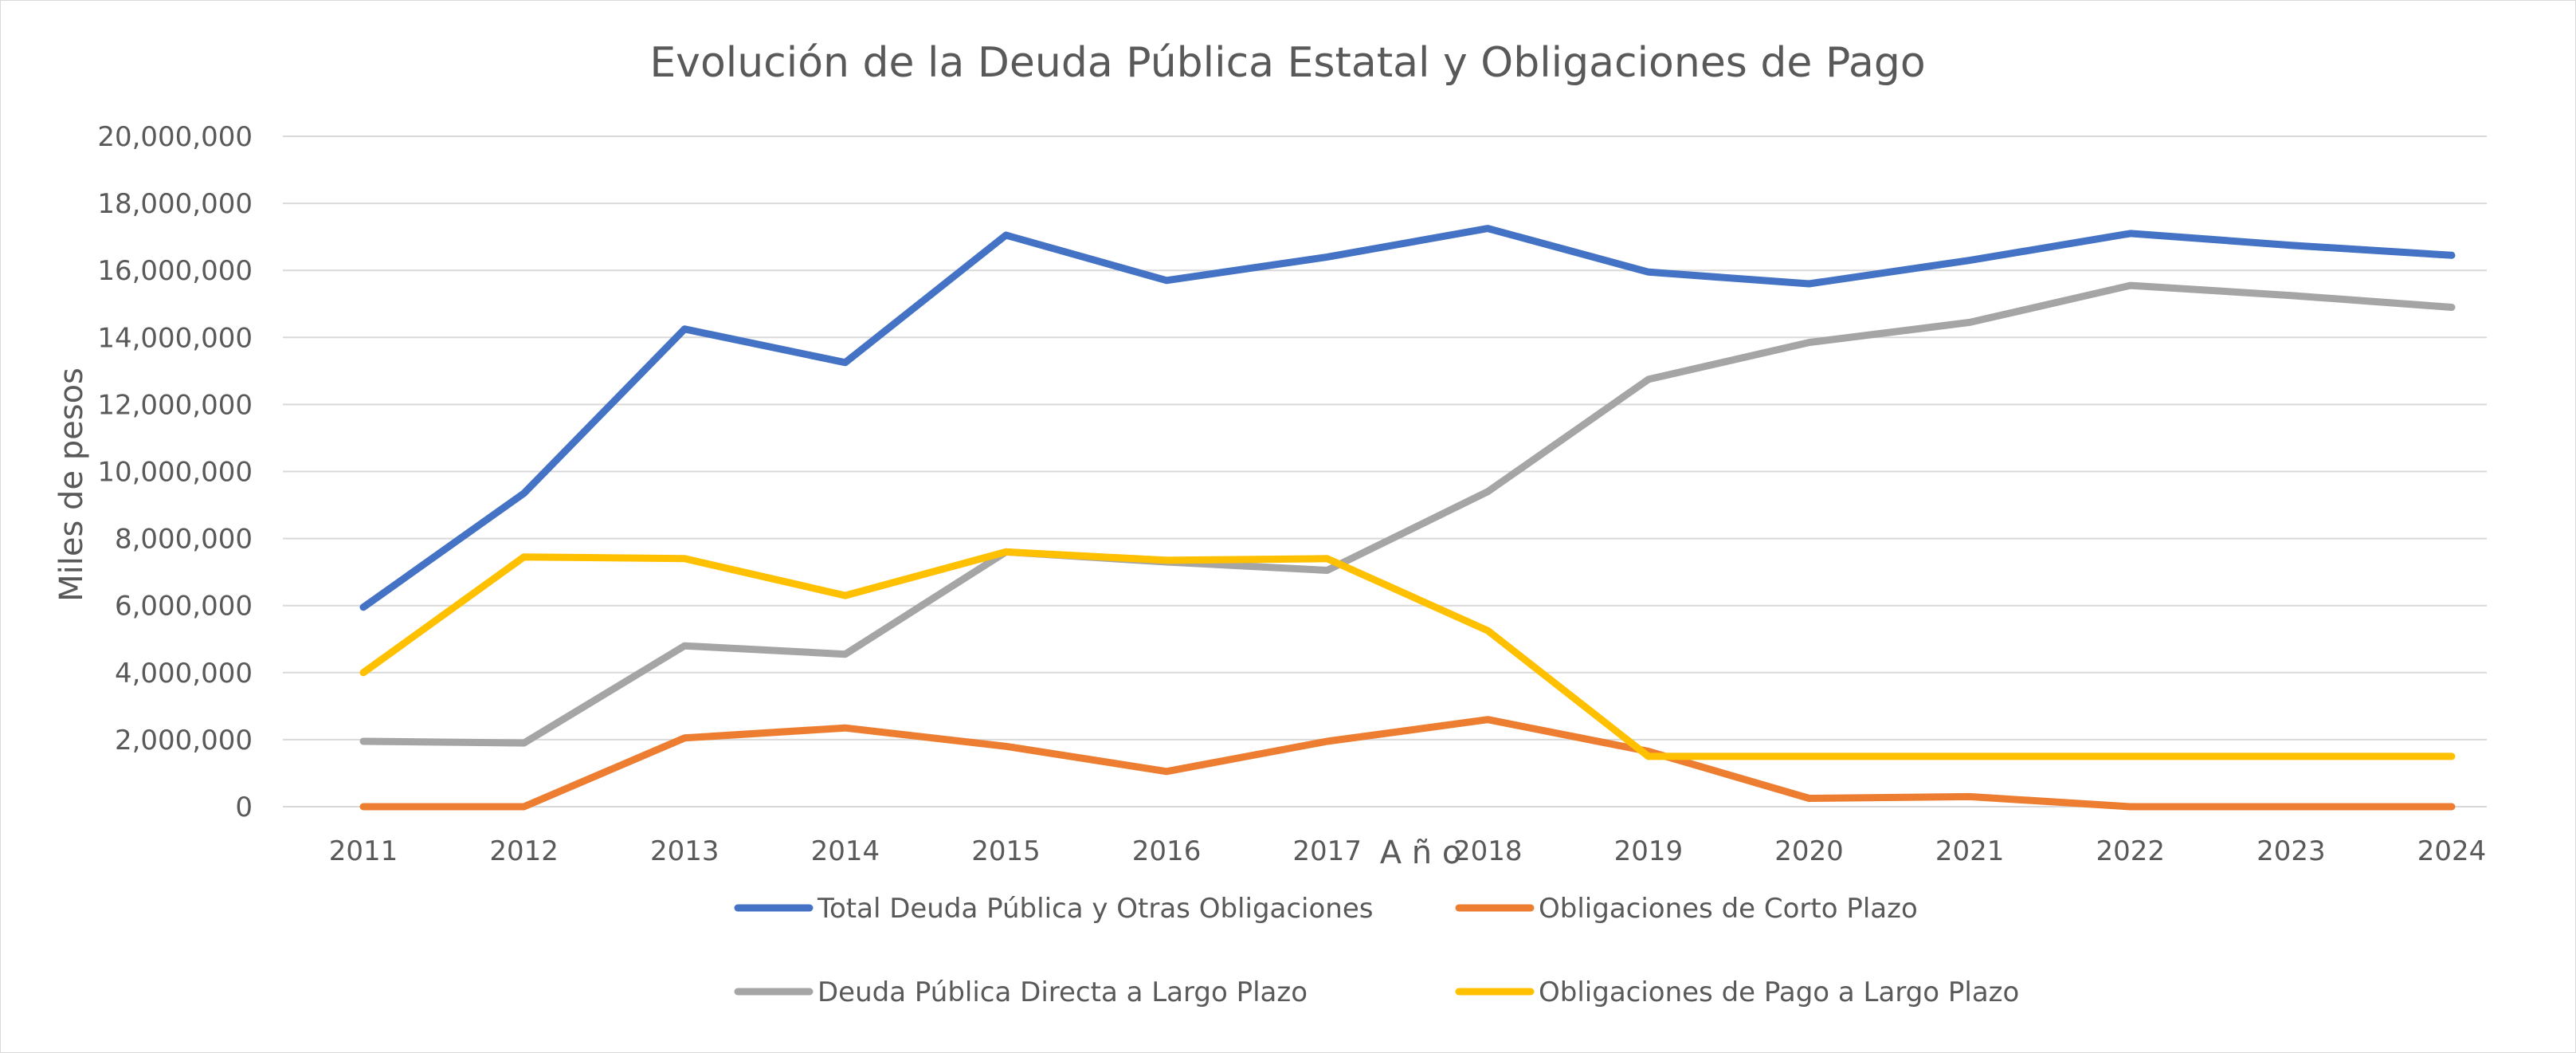 The height and width of the screenshot is (1053, 2576). Describe the element at coordinates (524, 851) in the screenshot. I see `x-tick-label: 2012` at that location.